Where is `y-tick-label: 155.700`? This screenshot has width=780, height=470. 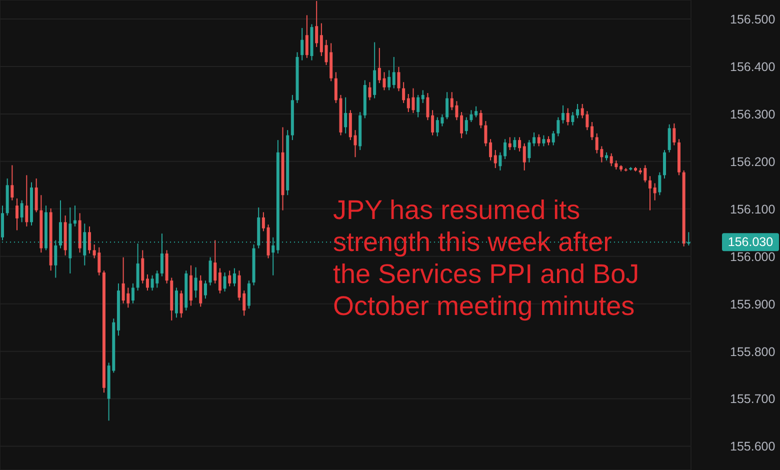
y-tick-label: 155.700 is located at coordinates (753, 399).